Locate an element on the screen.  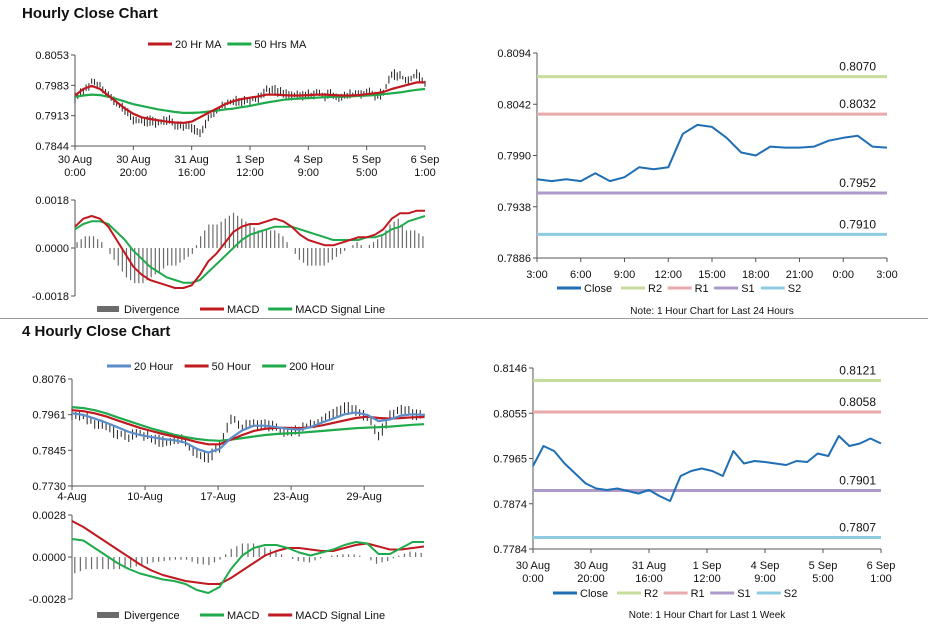
hclose-xtick-label: 6:00 is located at coordinates (580, 275).